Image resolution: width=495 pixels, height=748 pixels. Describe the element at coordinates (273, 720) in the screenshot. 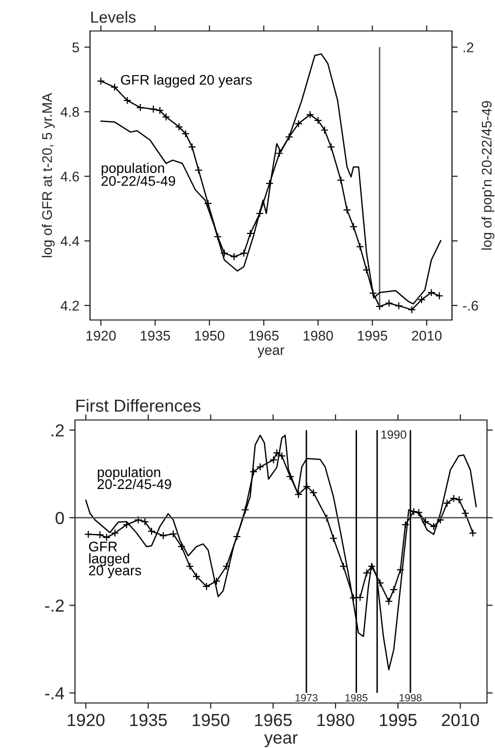

I see `x-tick-label: 1965` at that location.